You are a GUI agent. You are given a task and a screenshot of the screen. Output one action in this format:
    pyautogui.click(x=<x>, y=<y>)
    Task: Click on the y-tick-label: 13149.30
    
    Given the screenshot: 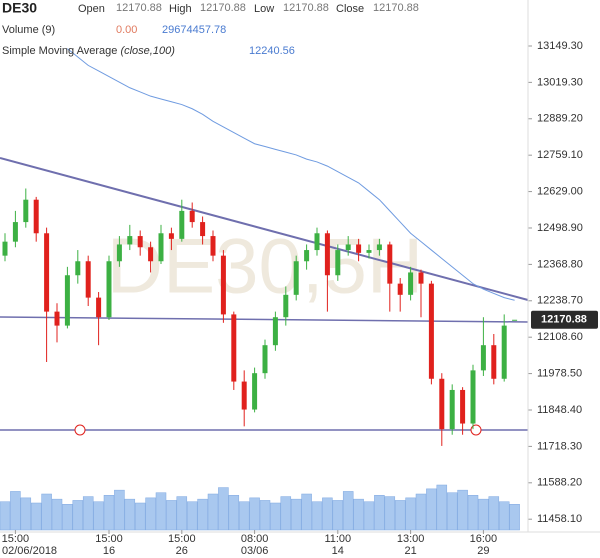 What is the action you would take?
    pyautogui.click(x=560, y=46)
    